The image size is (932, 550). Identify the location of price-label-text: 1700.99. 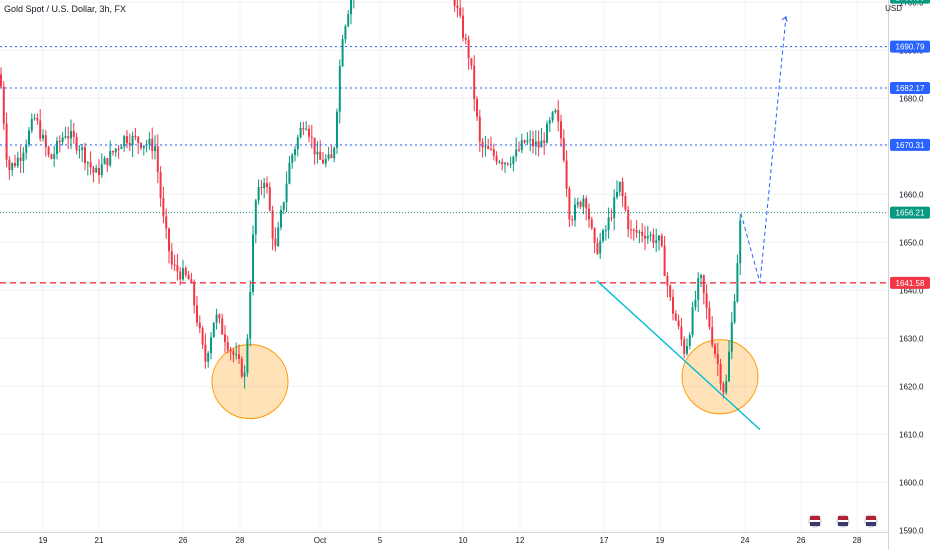
(910, 1).